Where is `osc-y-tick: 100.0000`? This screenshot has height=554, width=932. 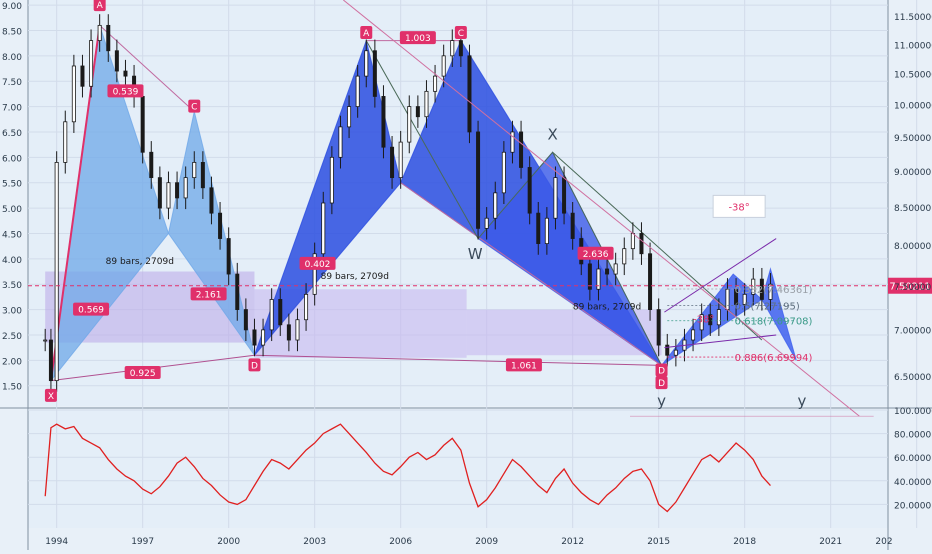 osc-y-tick: 100.0000 is located at coordinates (913, 412).